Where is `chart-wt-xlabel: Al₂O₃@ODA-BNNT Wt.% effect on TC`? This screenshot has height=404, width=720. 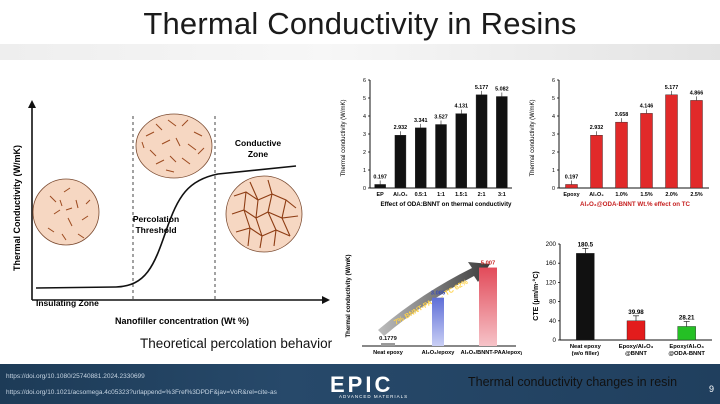 chart-wt-xlabel: Al₂O₃@ODA-BNNT Wt.% effect on TC is located at coordinates (635, 204).